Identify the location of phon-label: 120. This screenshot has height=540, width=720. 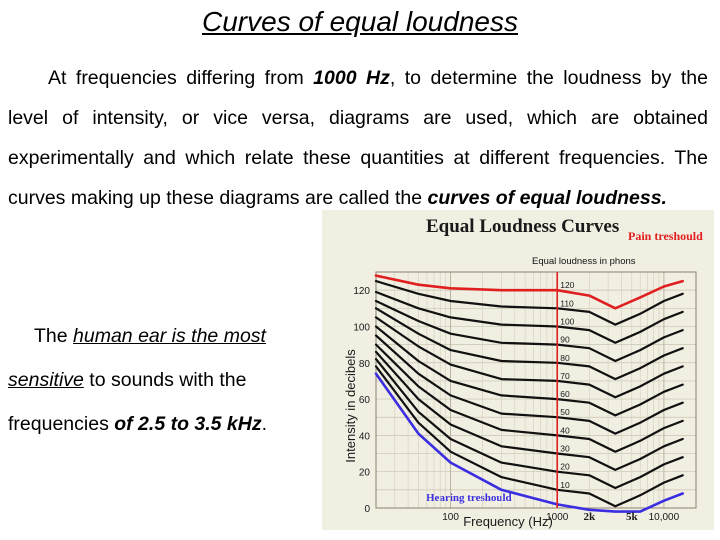
(567, 285).